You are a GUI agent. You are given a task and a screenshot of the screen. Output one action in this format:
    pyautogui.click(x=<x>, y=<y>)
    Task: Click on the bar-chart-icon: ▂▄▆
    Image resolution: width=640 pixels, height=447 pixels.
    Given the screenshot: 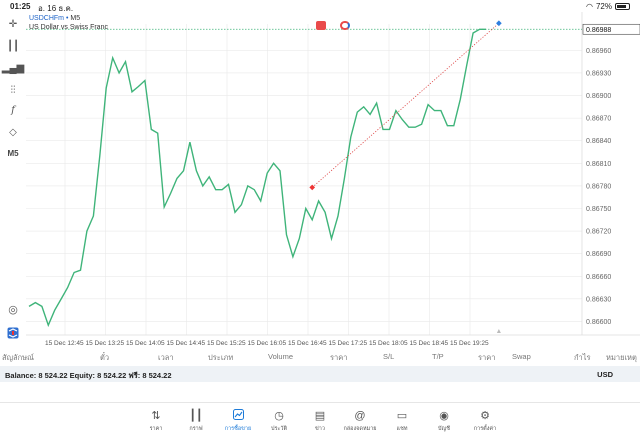 What is the action you would take?
    pyautogui.click(x=13, y=68)
    